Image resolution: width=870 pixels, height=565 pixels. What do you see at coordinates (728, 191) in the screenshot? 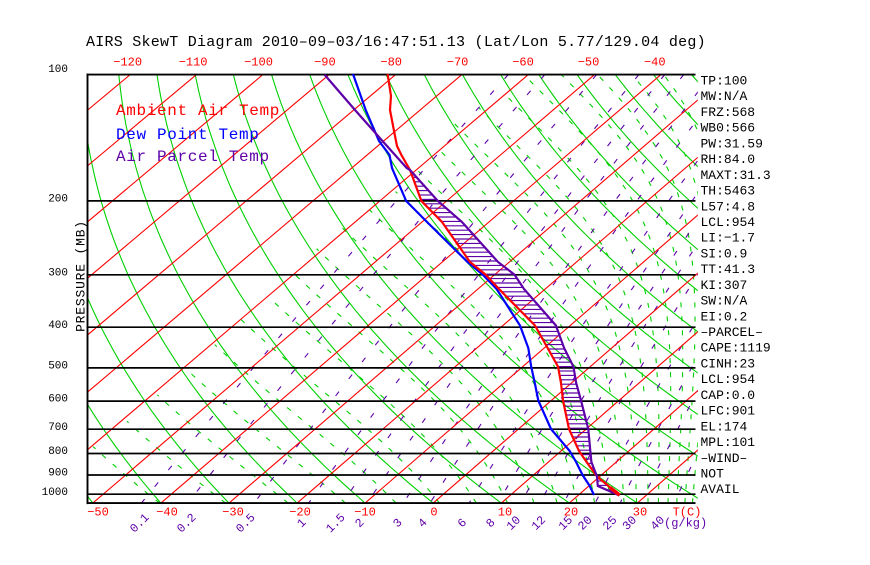
I see `svg-text: TH:5463` at bounding box center [728, 191].